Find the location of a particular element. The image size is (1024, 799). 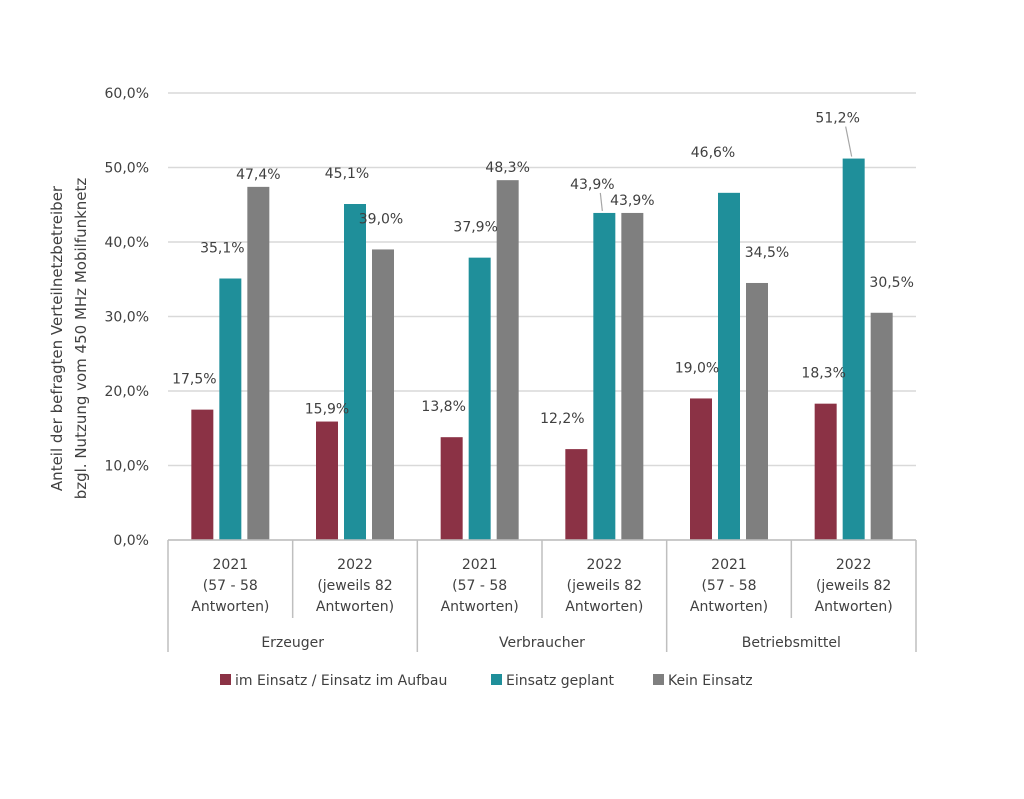

data-label: 37,9% is located at coordinates (475, 228).